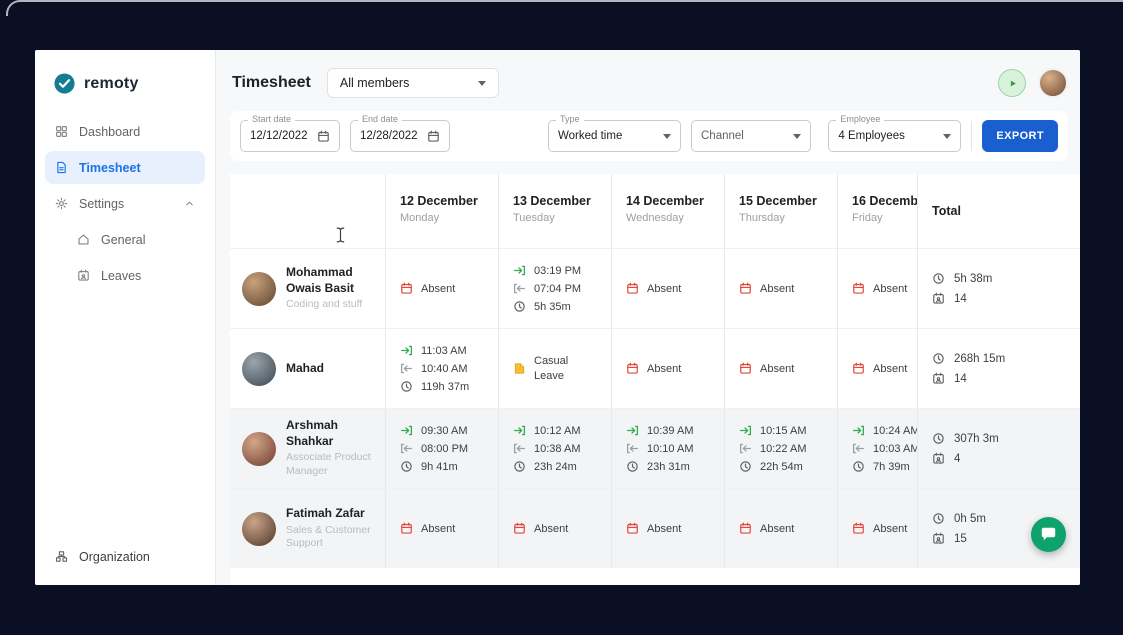  I want to click on logo-text: remoty, so click(111, 83).